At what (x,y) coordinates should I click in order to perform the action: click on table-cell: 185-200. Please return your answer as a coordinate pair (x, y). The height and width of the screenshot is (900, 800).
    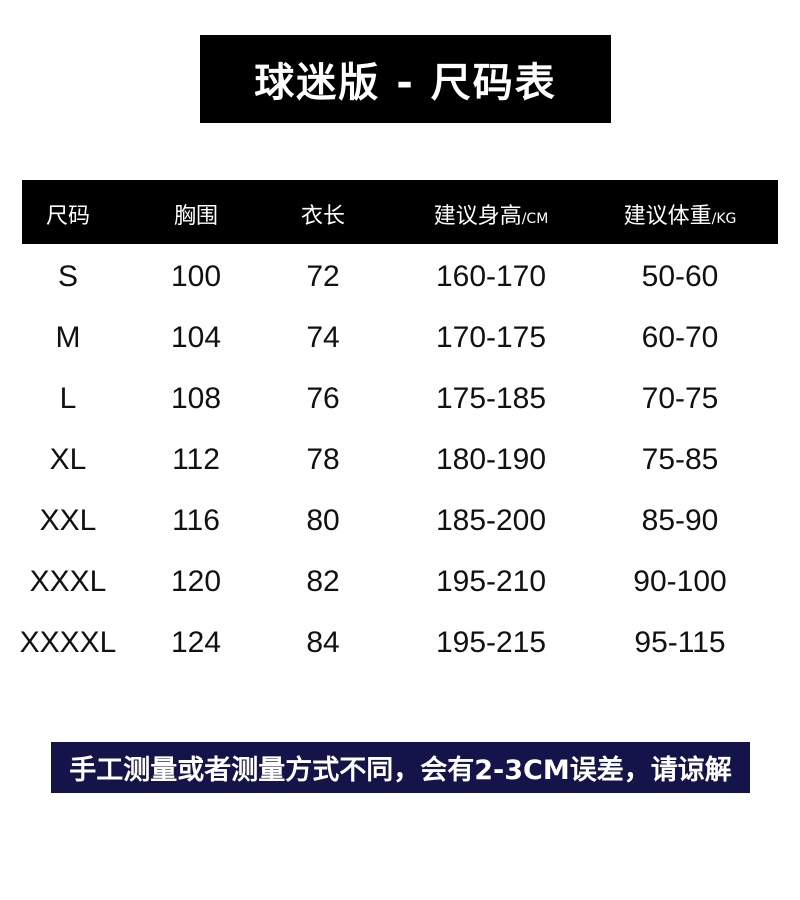
    Looking at the image, I should click on (491, 520).